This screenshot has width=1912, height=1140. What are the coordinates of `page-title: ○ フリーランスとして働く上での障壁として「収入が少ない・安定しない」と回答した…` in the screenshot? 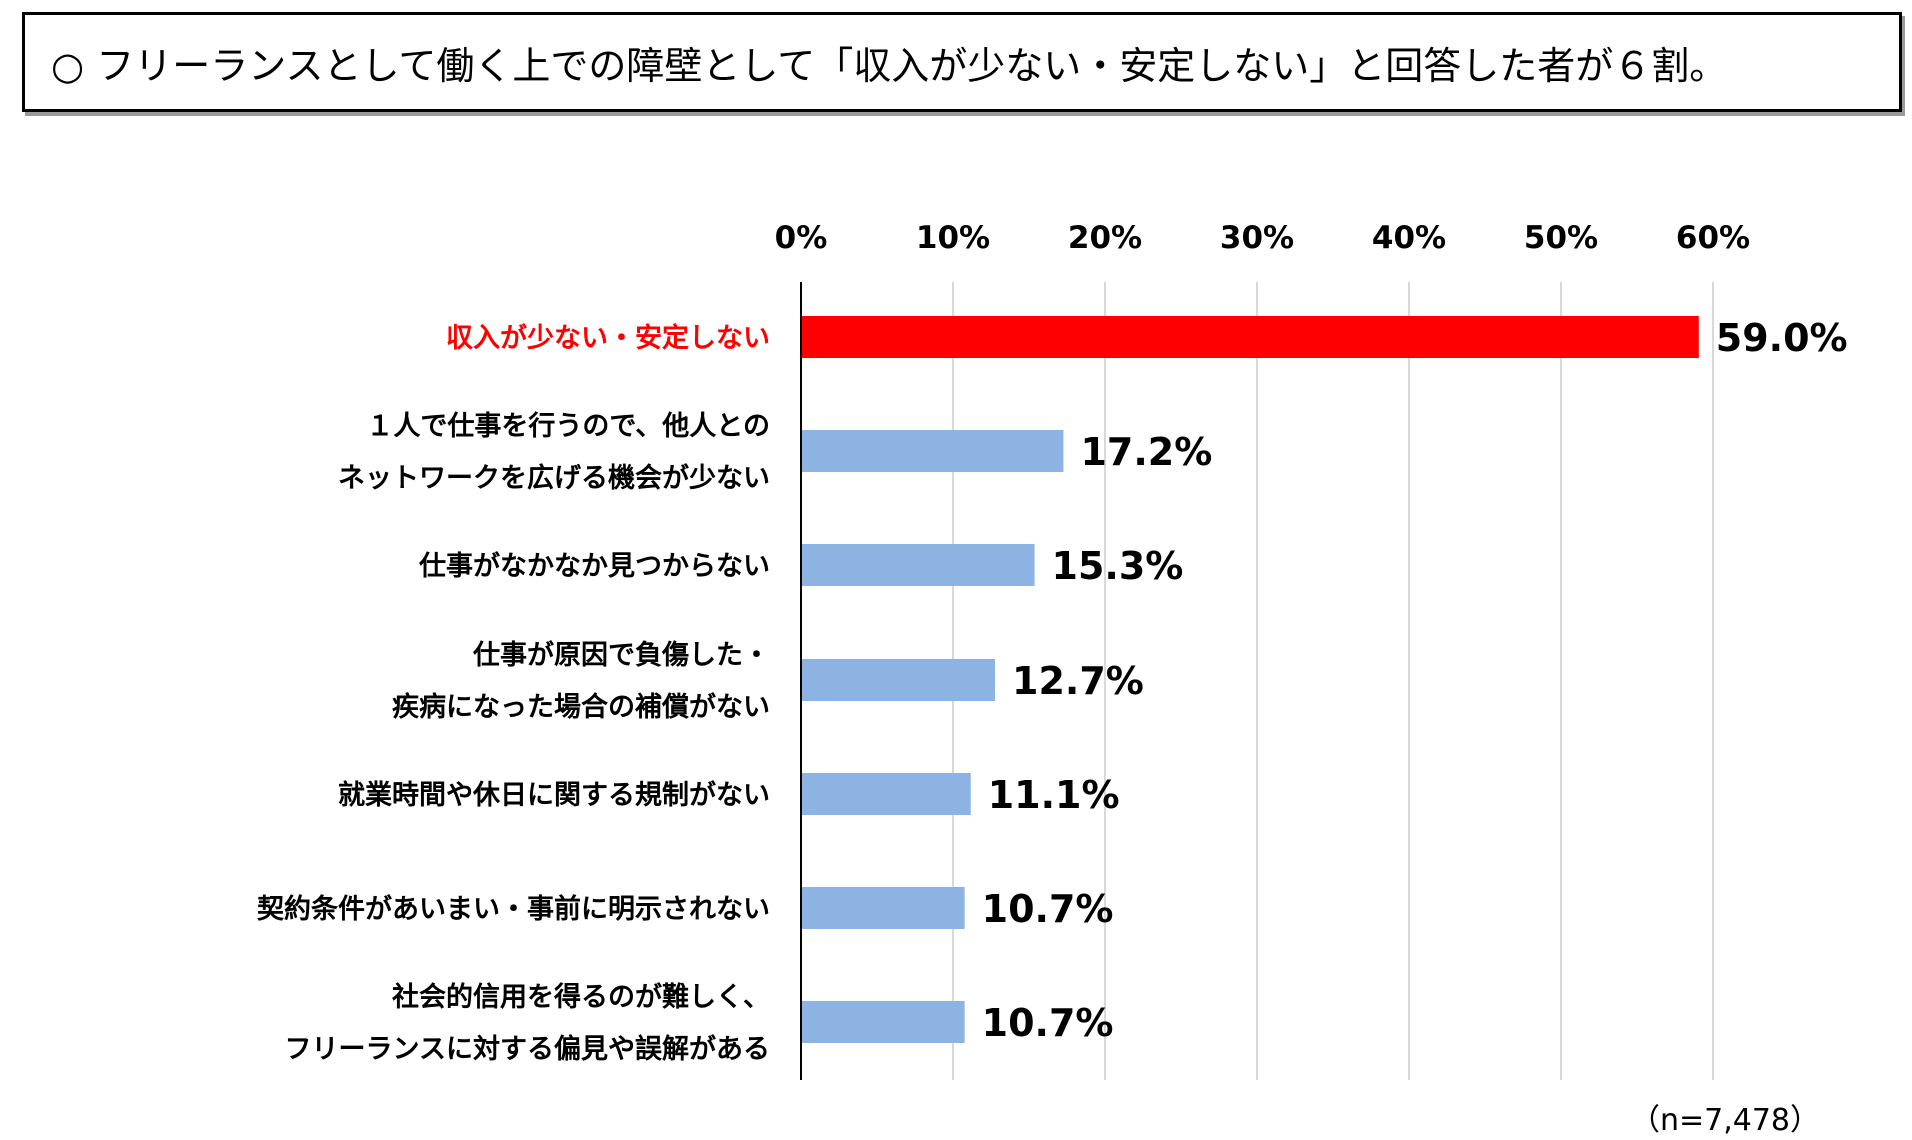 It's located at (889, 65).